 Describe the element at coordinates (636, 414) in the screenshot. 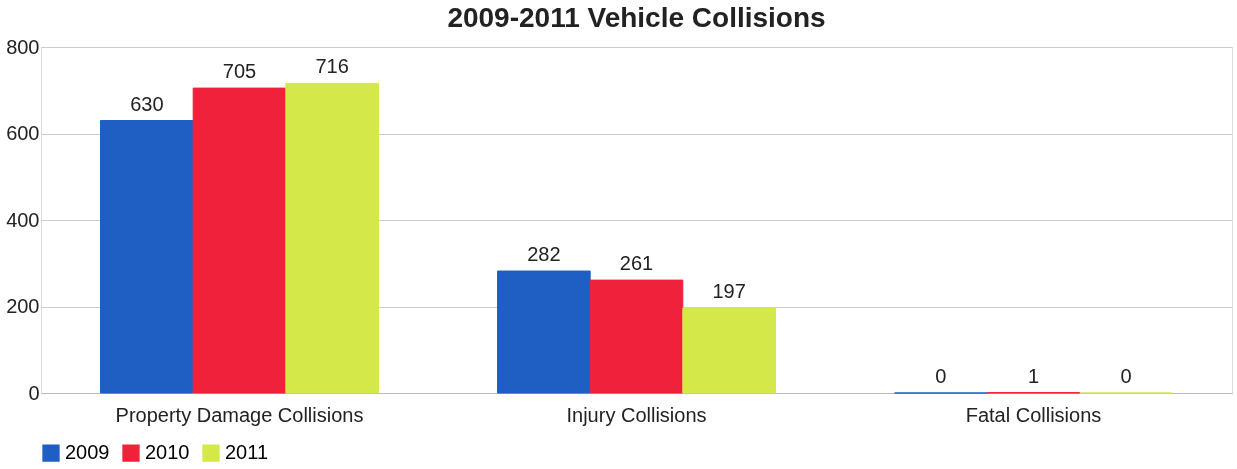

I see `x-tick-label: Injury Collisions` at that location.